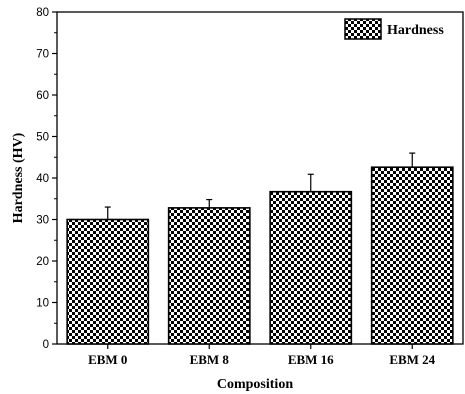  What do you see at coordinates (415, 30) in the screenshot?
I see `legend-label: Hardness` at bounding box center [415, 30].